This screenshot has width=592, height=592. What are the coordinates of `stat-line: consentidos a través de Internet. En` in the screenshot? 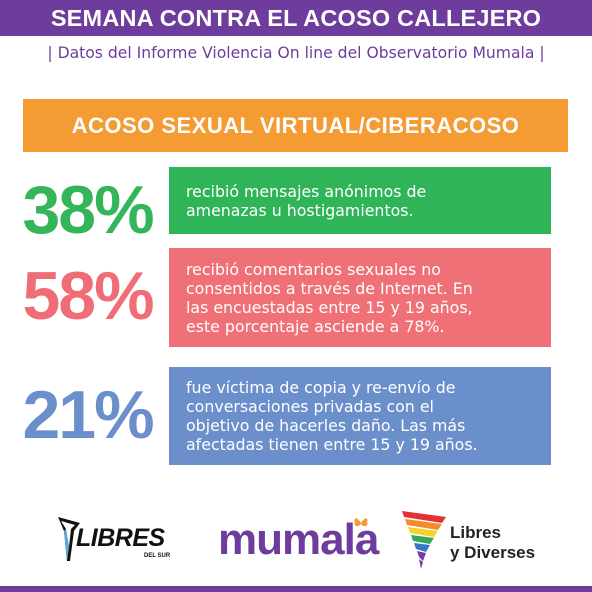 It's located at (329, 288).